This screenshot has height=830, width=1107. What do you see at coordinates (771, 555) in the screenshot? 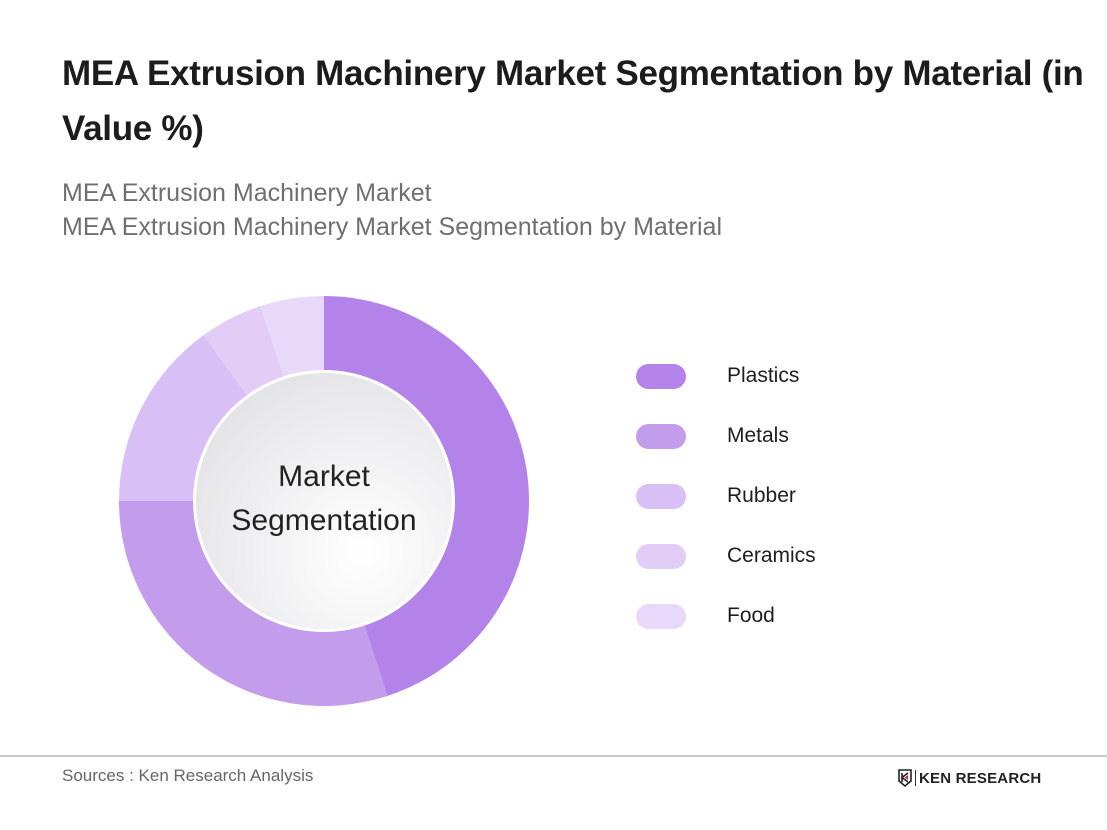
I see `legend-label: Ceramics` at bounding box center [771, 555].